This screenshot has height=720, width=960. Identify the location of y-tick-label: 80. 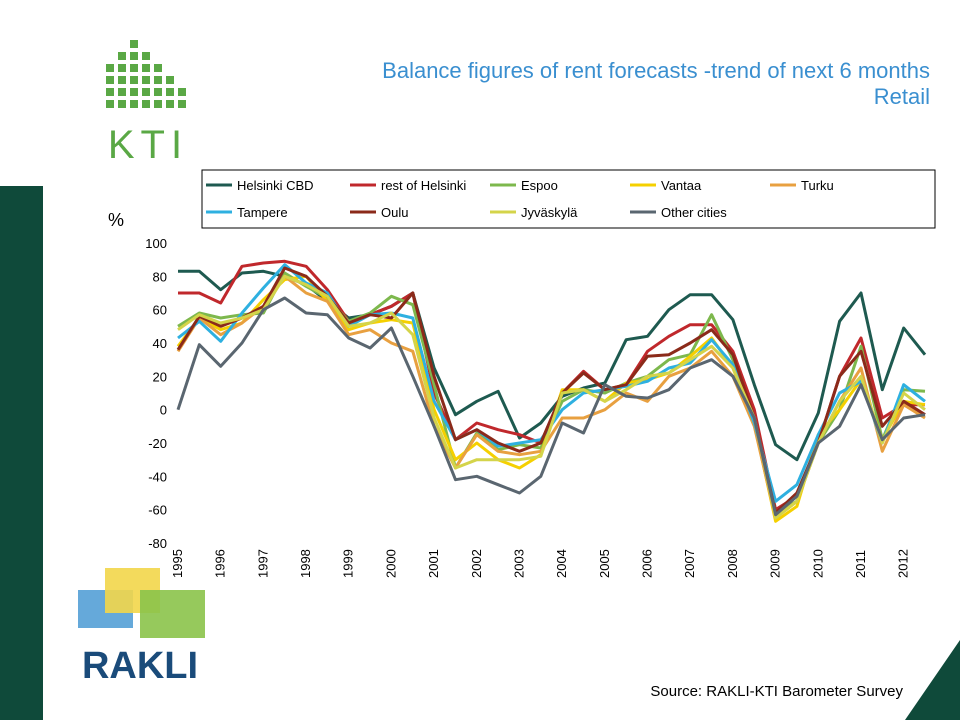
(160, 276).